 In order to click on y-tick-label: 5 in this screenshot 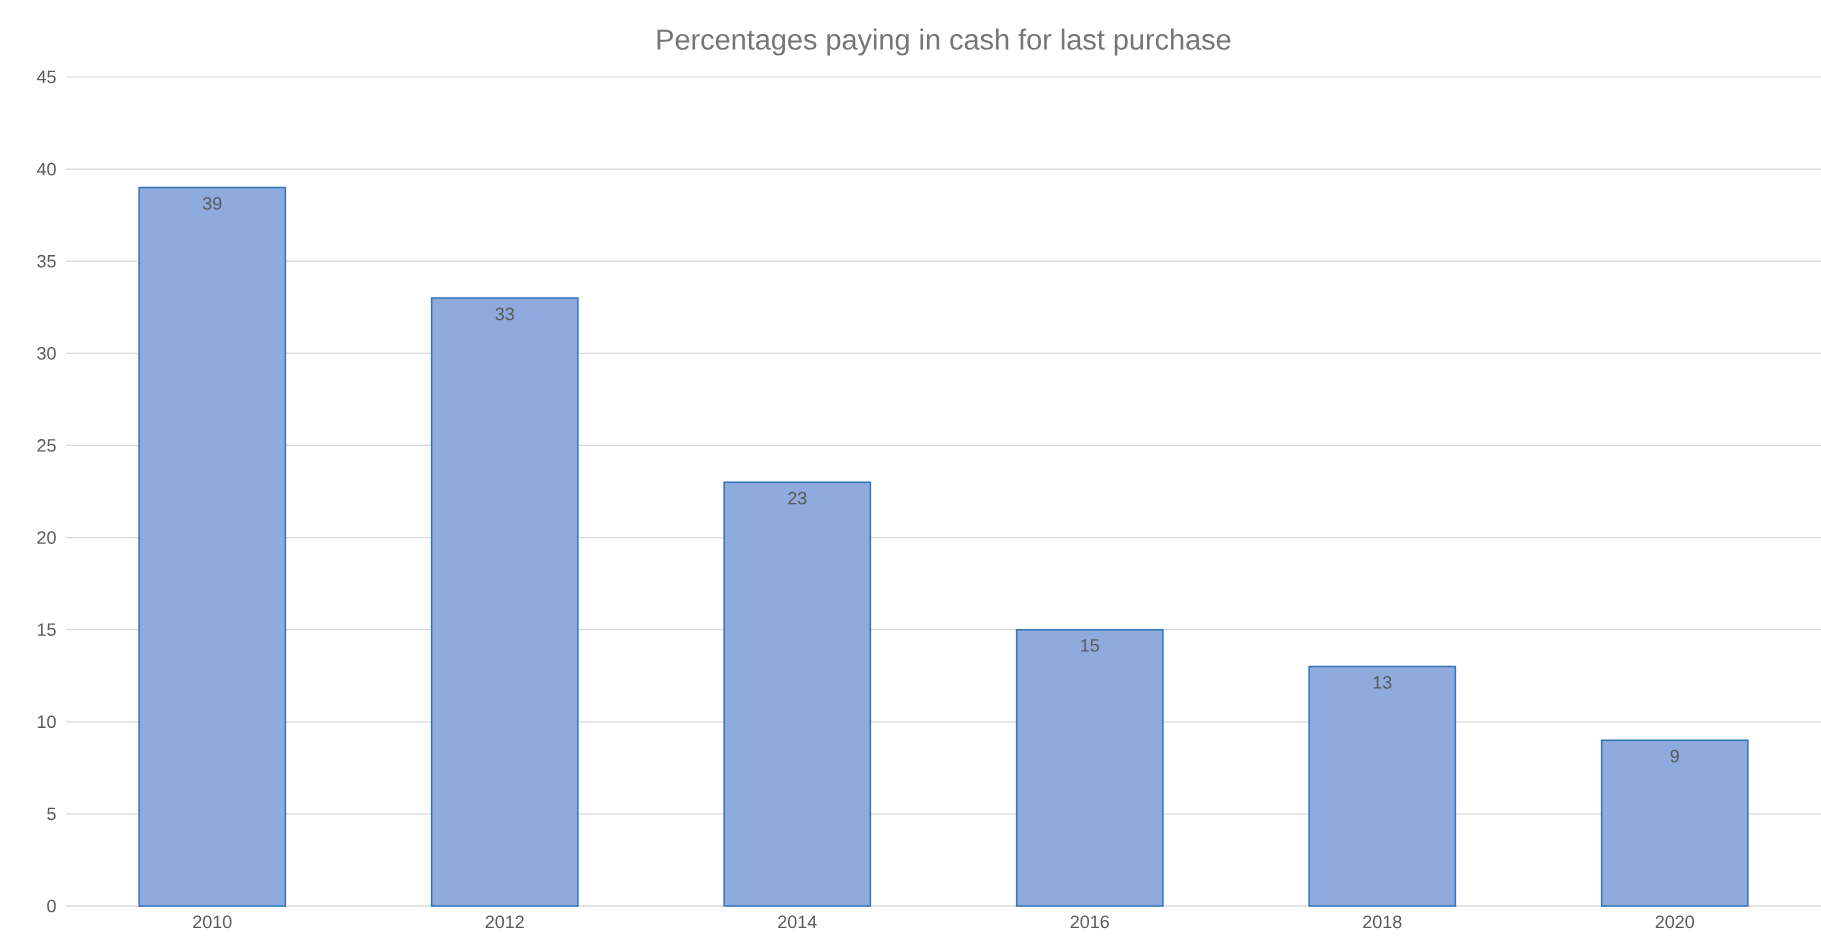, I will do `click(51, 814)`.